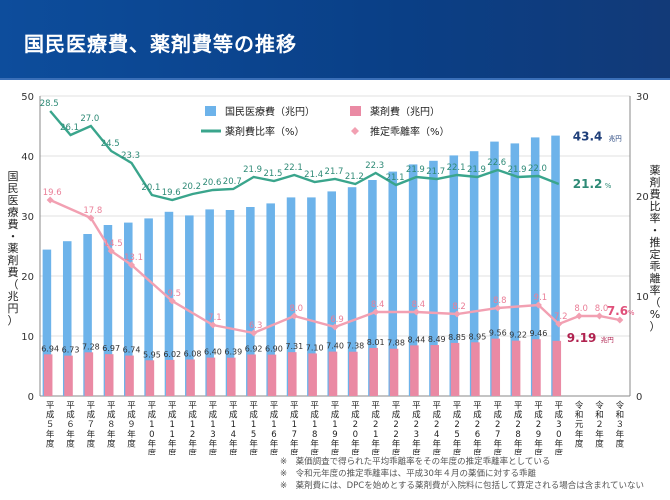 Image resolution: width=670 pixels, height=500 pixels. Describe the element at coordinates (396, 428) in the screenshot. I see `x-category-label: 平成 2 2 年度` at that location.